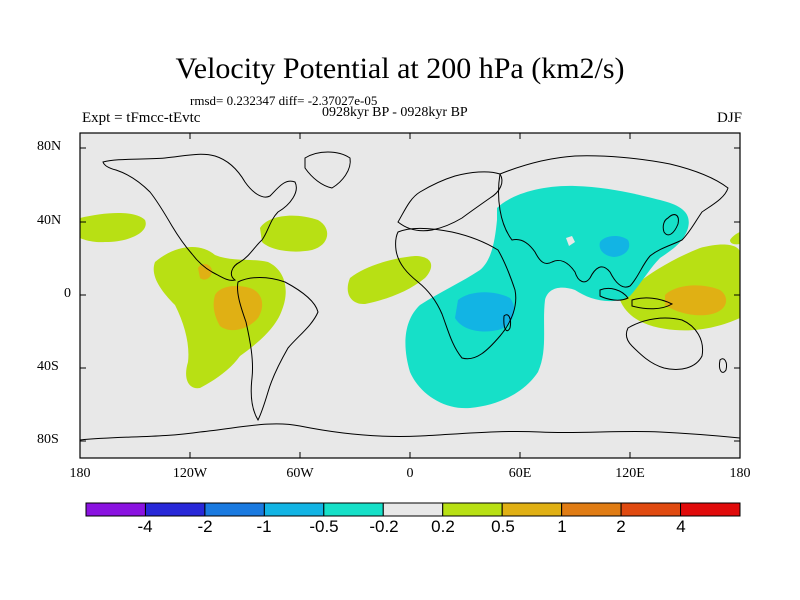  I want to click on small-hole, so click(570, 241).